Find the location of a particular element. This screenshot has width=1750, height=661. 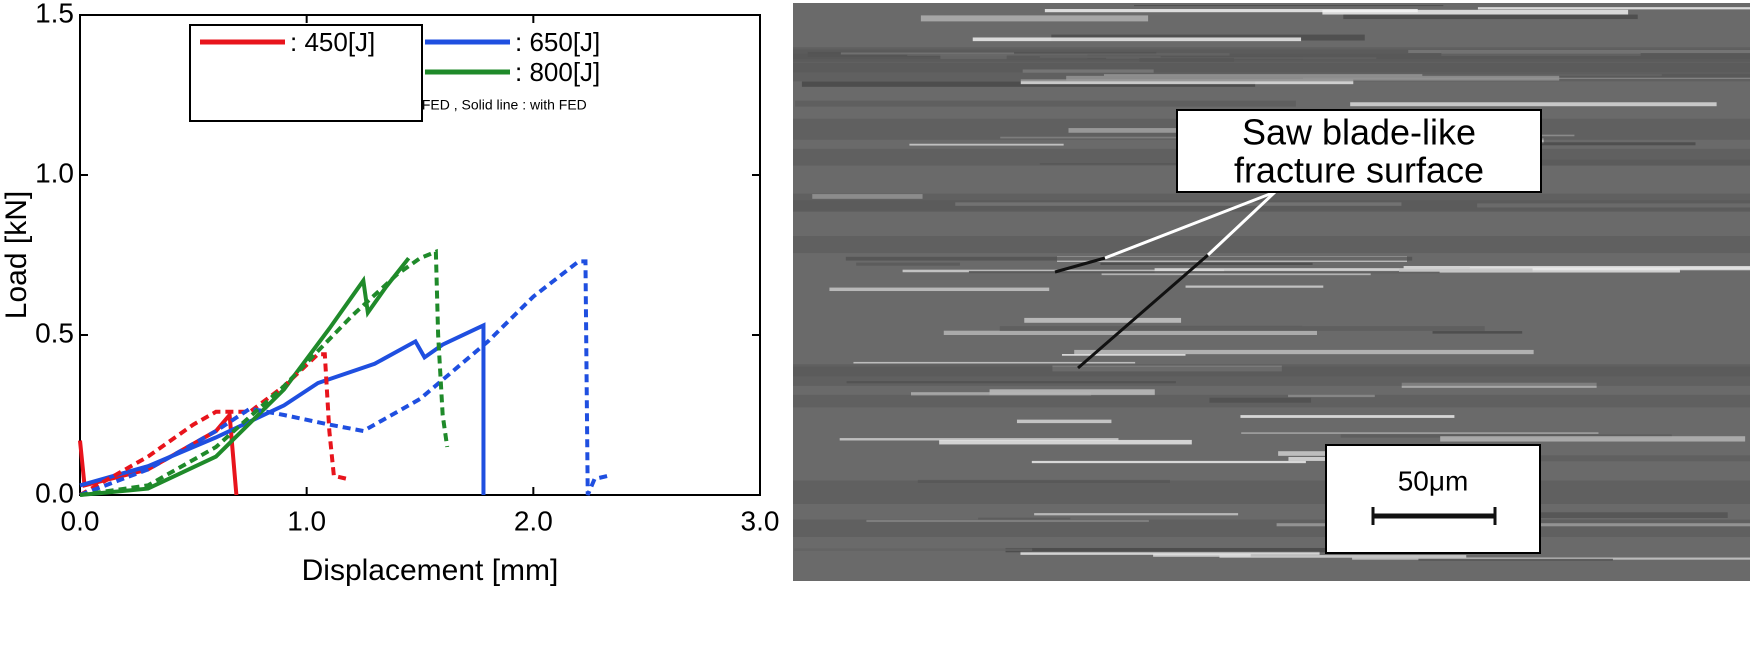

scale-box is located at coordinates (1433, 499).